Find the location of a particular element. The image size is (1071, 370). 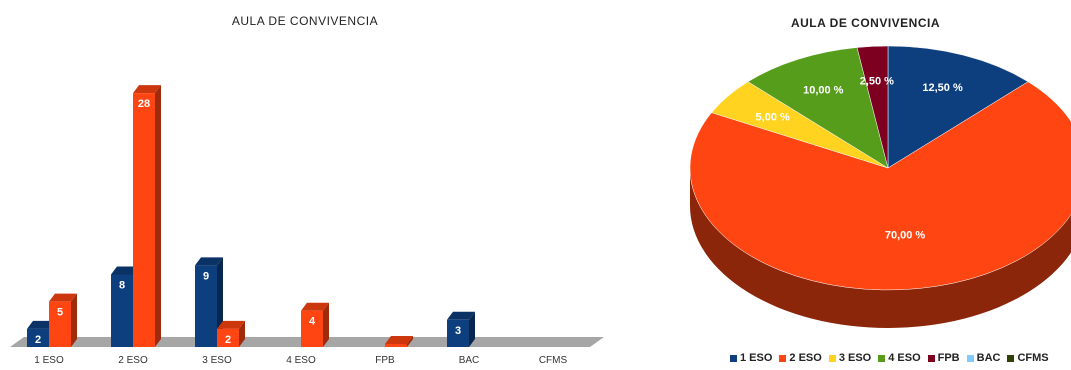

bar-3-eso-s1 is located at coordinates (209, 302).